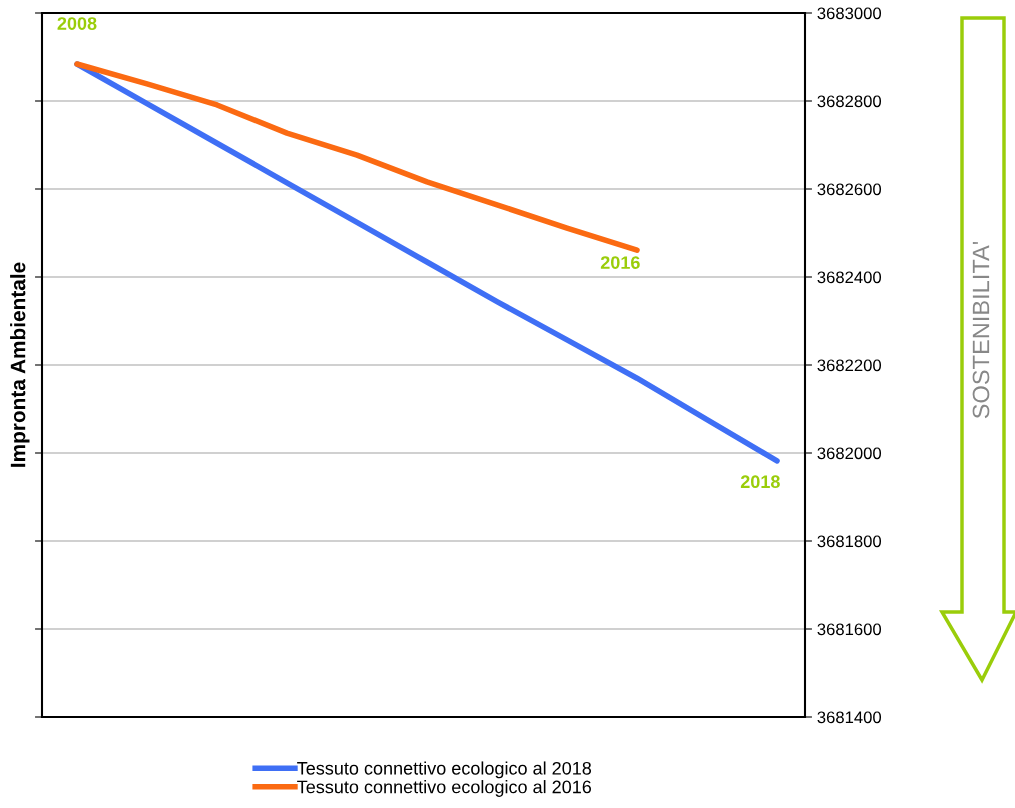  What do you see at coordinates (849, 453) in the screenshot?
I see `y-tick-label: 3682000` at bounding box center [849, 453].